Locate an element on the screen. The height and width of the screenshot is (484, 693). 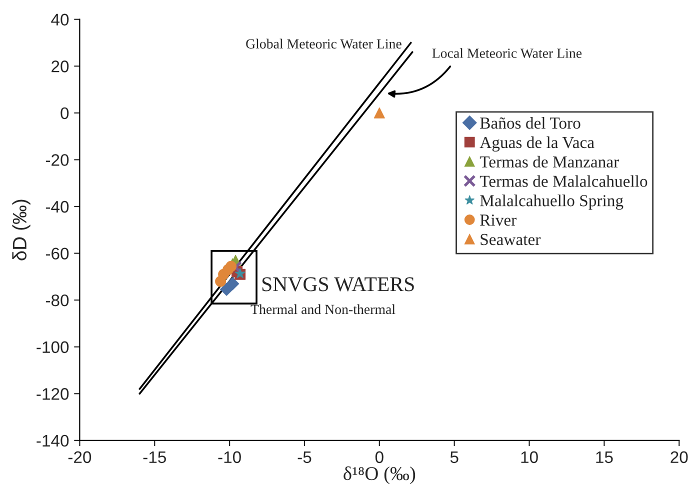
legend-label: River is located at coordinates (498, 220).